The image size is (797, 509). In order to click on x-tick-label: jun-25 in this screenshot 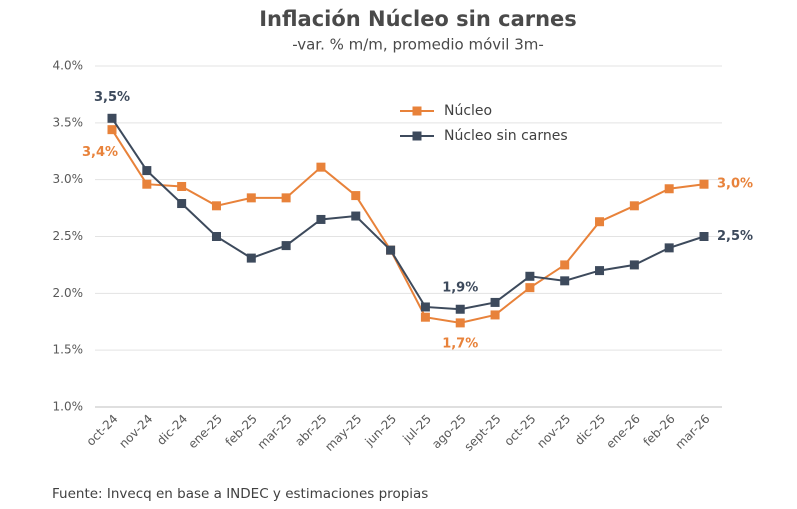, I will do `click(381, 431)`.